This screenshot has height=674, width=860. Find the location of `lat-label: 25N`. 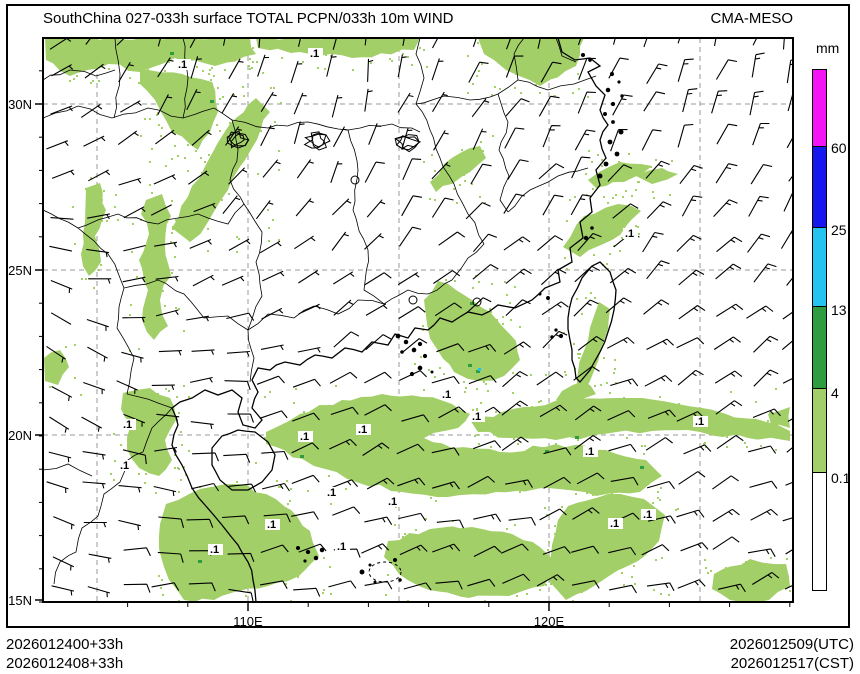

lat-label: 25N is located at coordinates (20, 270).